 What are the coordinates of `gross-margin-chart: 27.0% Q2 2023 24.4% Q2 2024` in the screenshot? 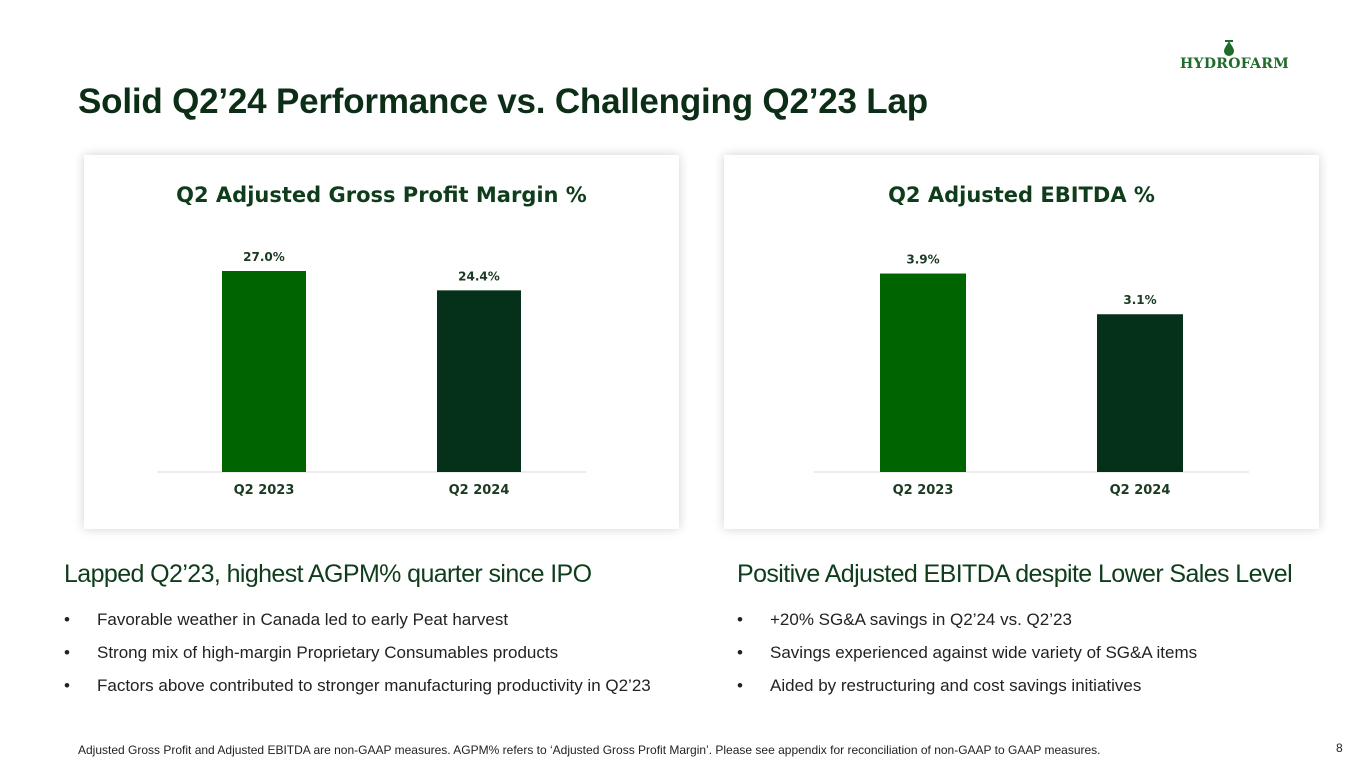 It's located at (371, 374).